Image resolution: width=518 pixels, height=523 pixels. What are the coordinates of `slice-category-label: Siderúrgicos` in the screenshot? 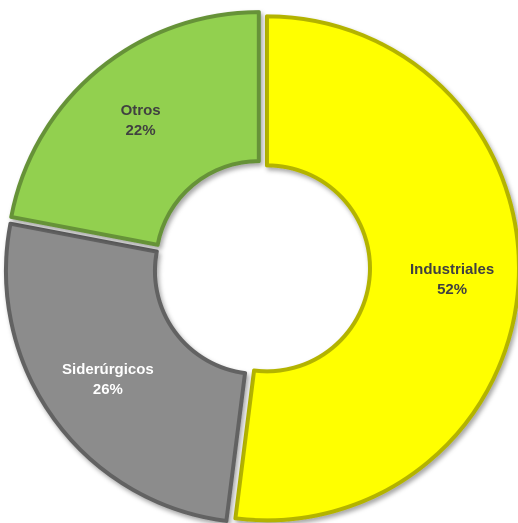 It's located at (108, 369).